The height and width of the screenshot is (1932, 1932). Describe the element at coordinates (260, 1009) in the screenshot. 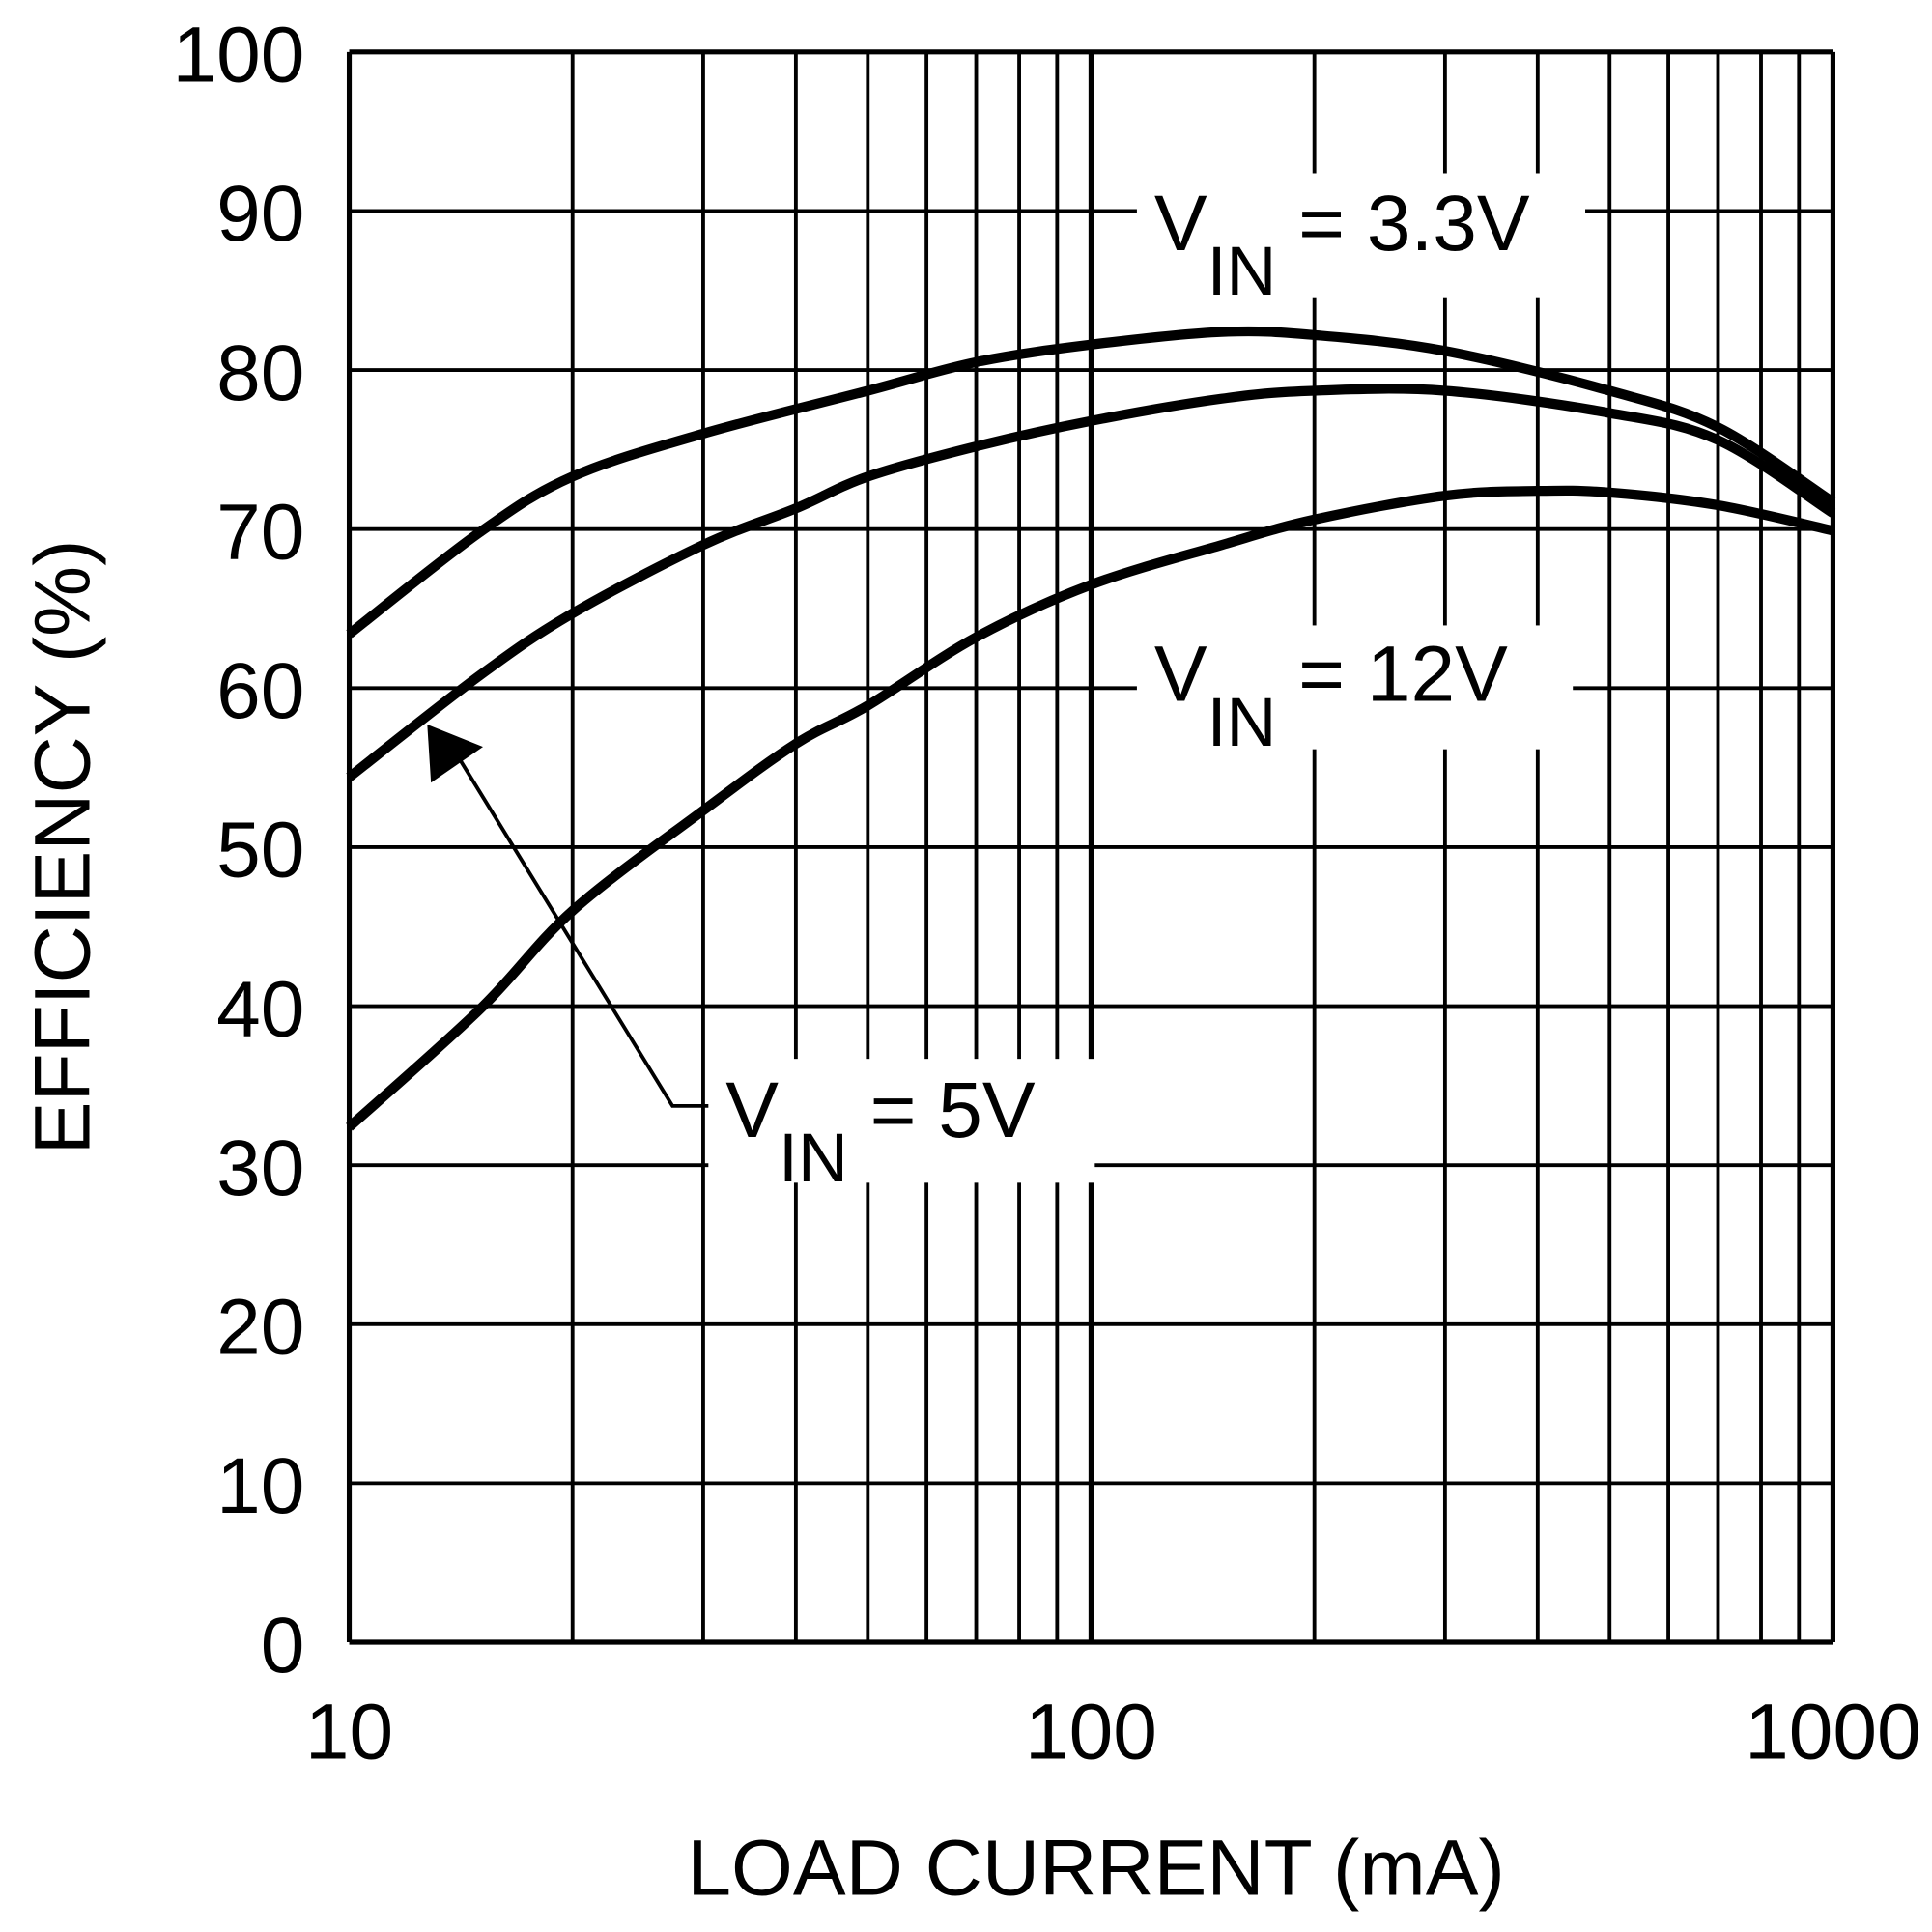

I see `y-tick-label: 40` at that location.